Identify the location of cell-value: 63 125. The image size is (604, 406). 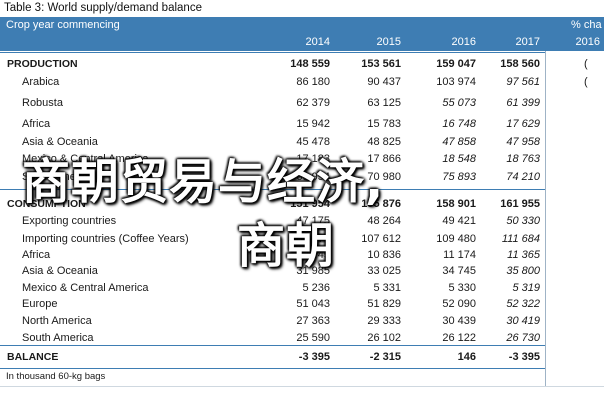
(384, 103).